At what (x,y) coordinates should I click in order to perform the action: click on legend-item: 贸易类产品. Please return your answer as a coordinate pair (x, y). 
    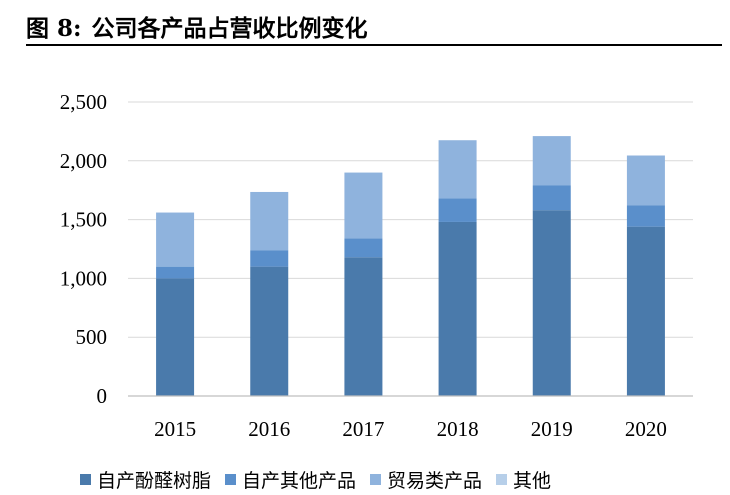
    Looking at the image, I should click on (426, 479).